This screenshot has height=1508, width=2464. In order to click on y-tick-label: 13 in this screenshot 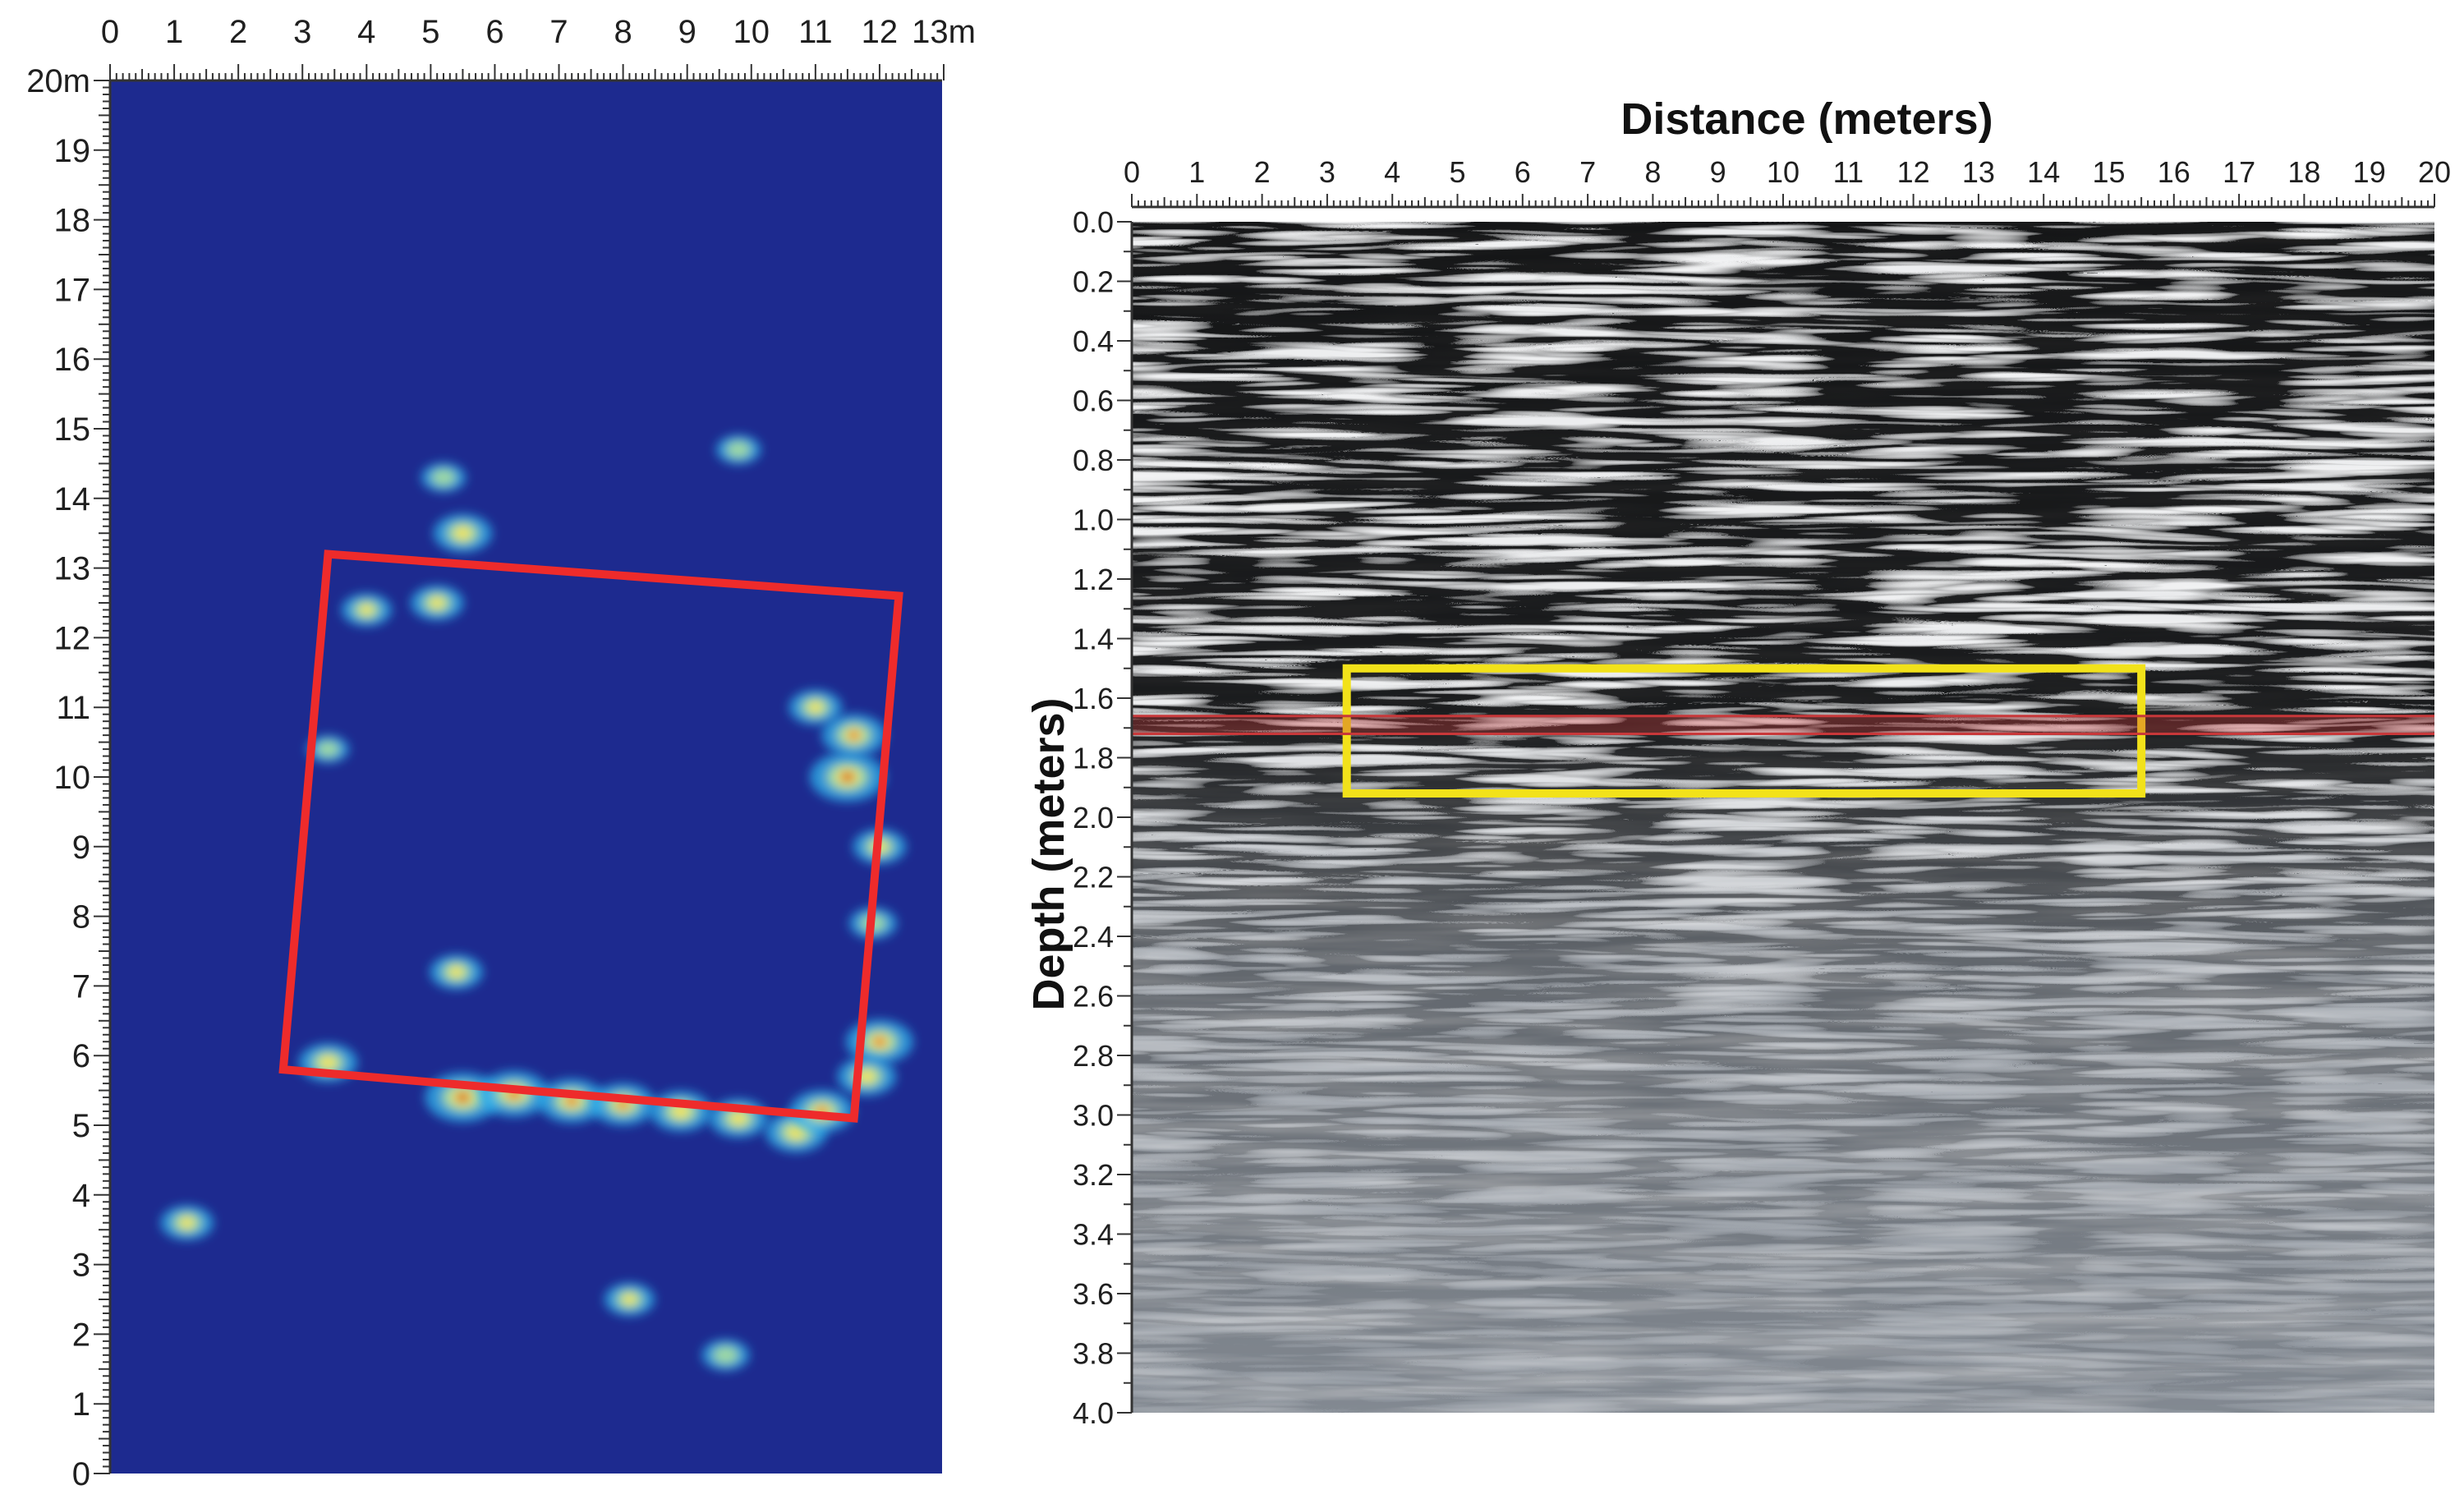, I will do `click(72, 569)`.